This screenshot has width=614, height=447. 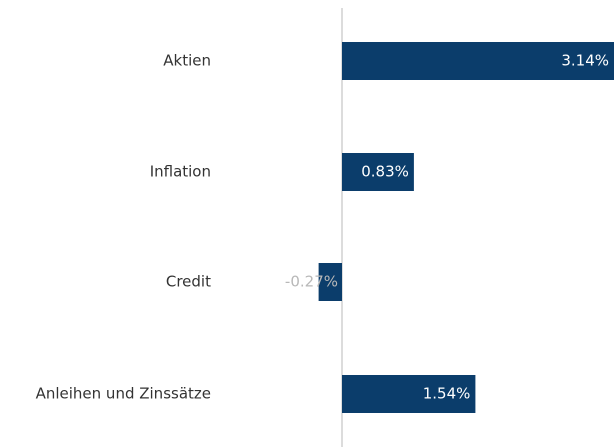 What do you see at coordinates (123, 394) in the screenshot?
I see `category-label: Anleihen und Zinssätze` at bounding box center [123, 394].